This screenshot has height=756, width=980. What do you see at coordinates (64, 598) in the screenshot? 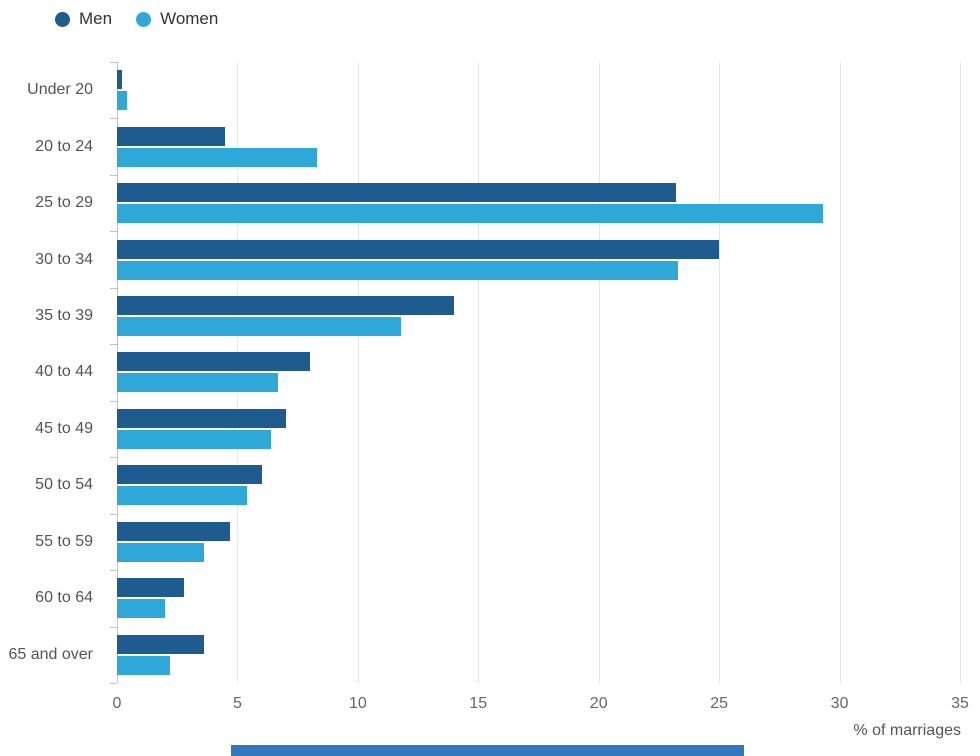
I see `category-label: 60 to 64` at bounding box center [64, 598].